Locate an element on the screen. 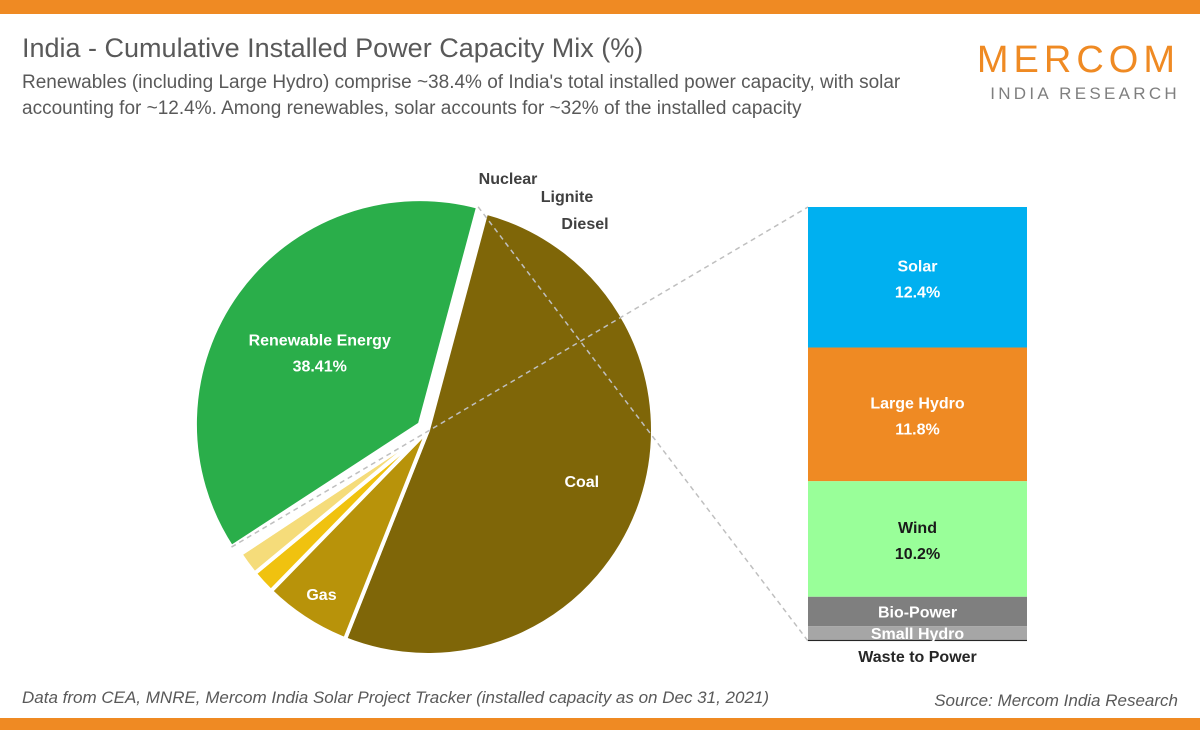  pie-label-gas: Gas is located at coordinates (321, 595).